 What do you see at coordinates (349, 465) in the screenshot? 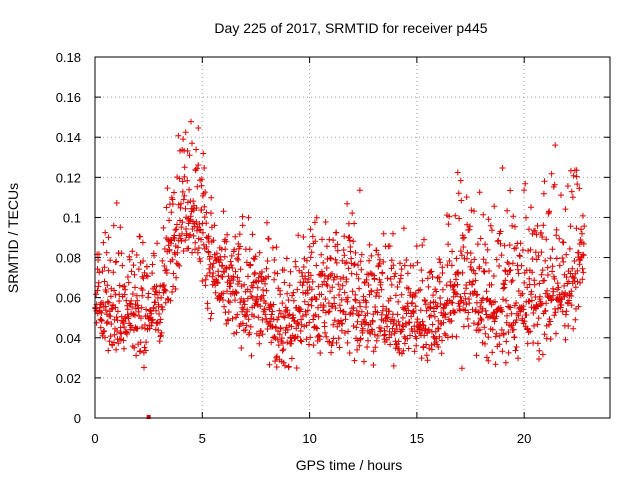
I see `x-axis-label: GPS time / hours` at bounding box center [349, 465].